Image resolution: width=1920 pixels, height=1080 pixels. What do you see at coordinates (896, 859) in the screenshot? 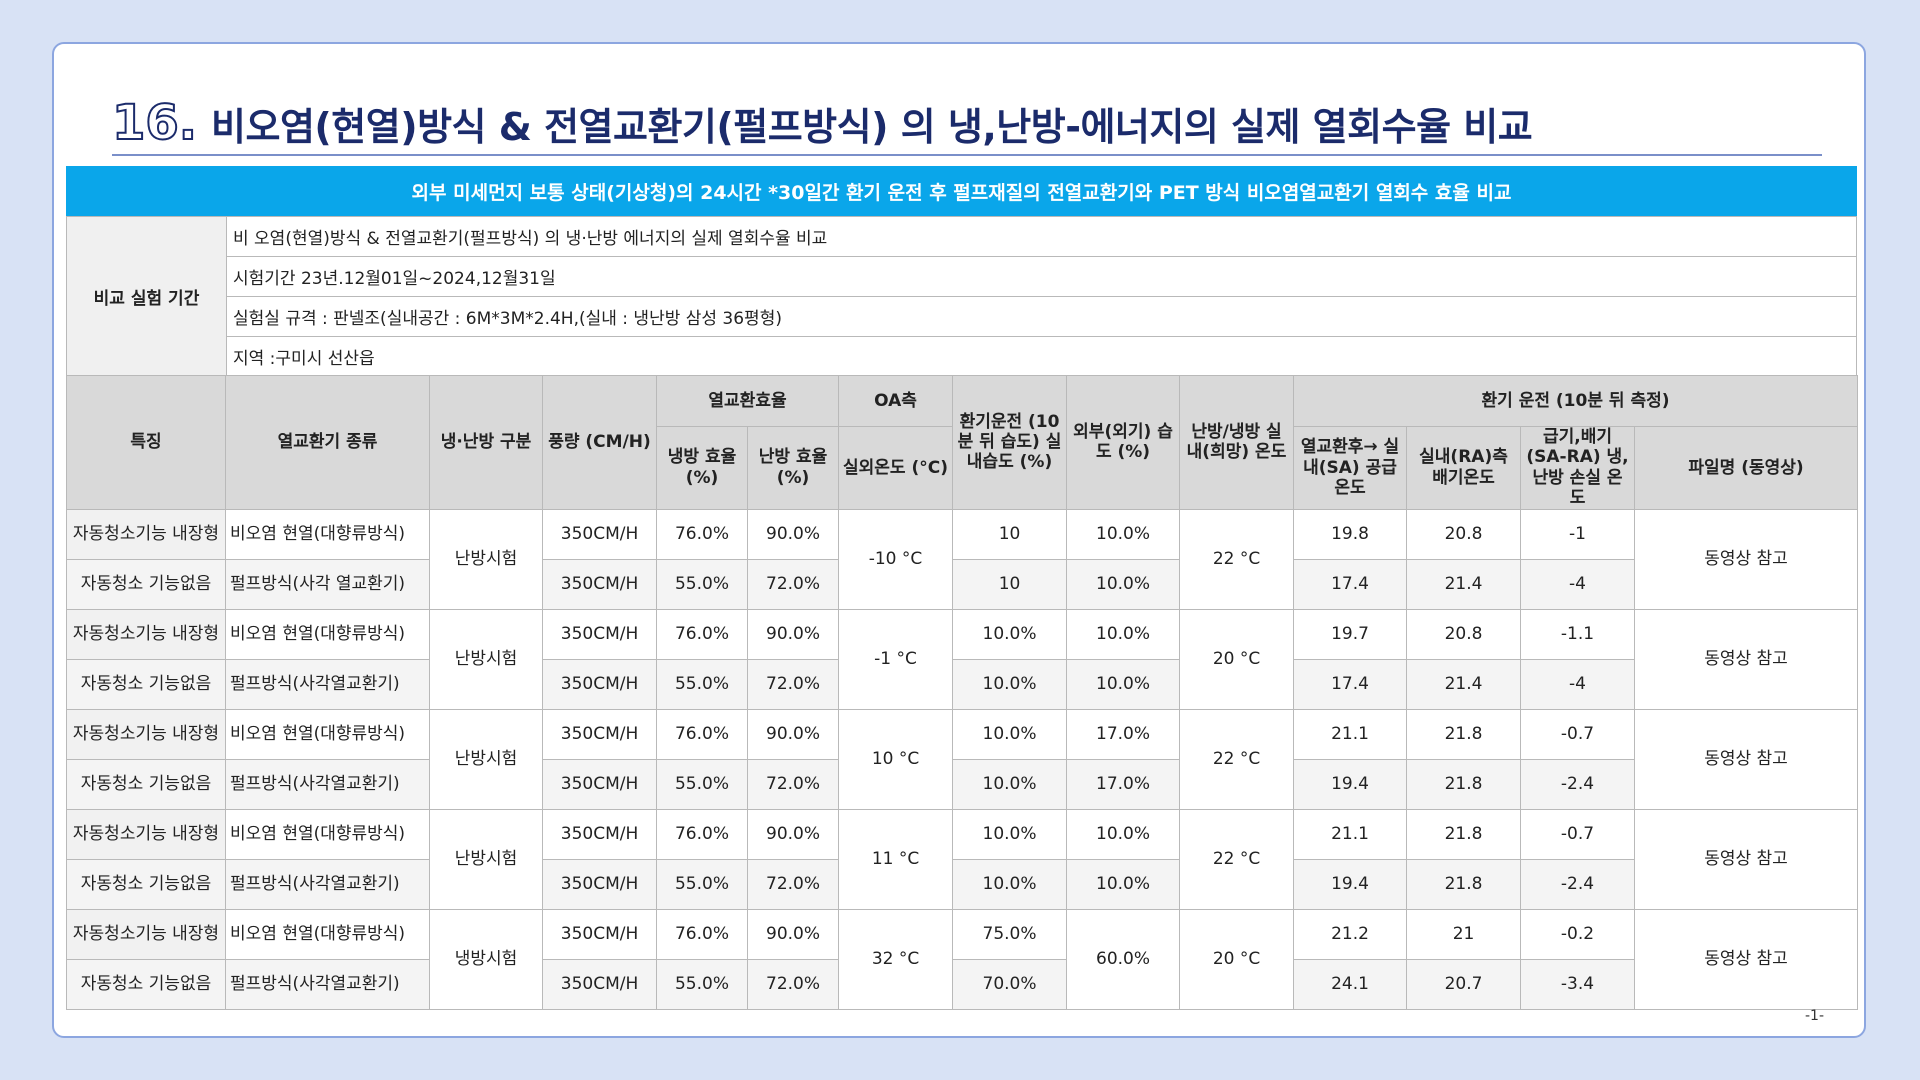
I see `outdoor-cell: 11 °C` at bounding box center [896, 859].